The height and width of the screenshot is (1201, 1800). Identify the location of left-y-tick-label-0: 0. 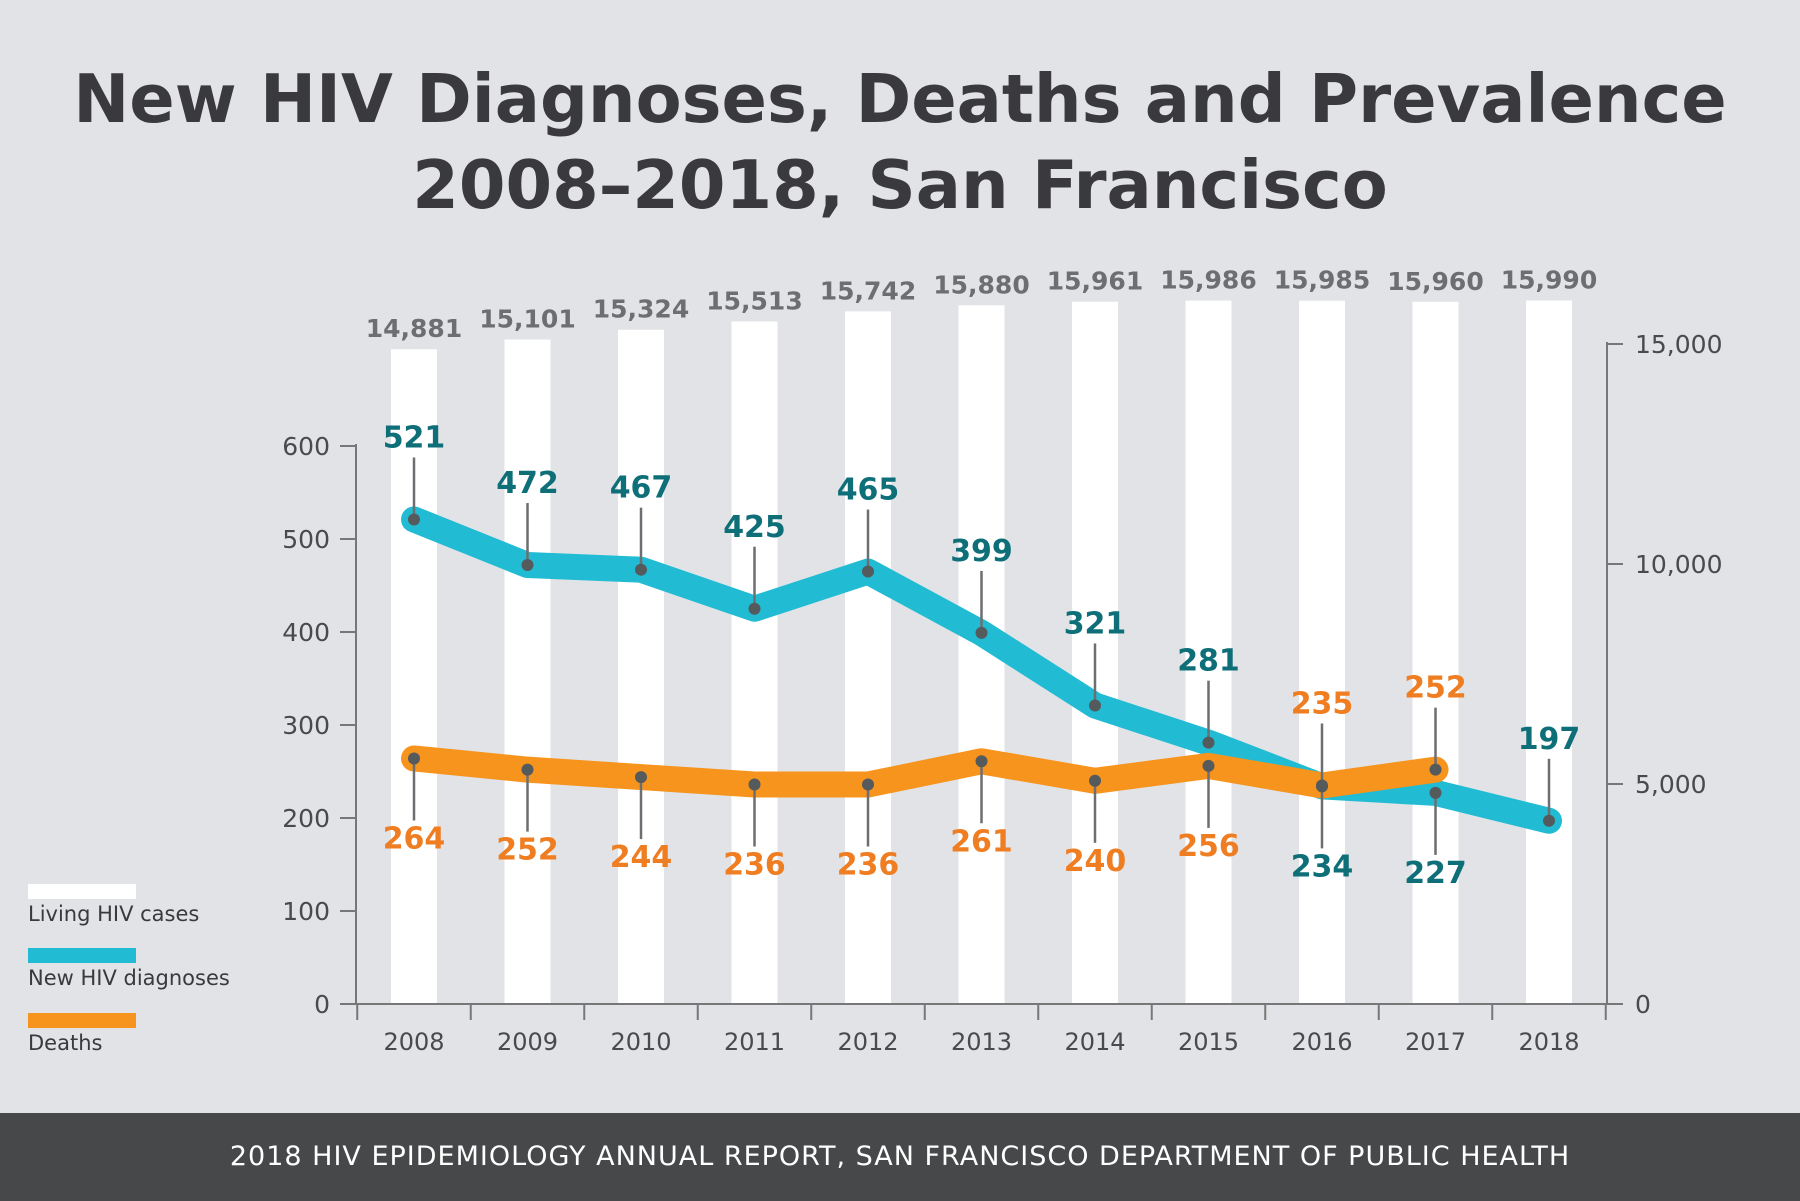
(322, 1004).